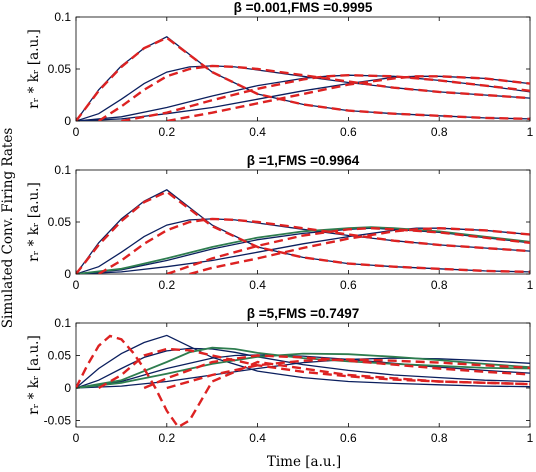  I want to click on panel-title: β =1,FMS =0.9964, so click(303, 160).